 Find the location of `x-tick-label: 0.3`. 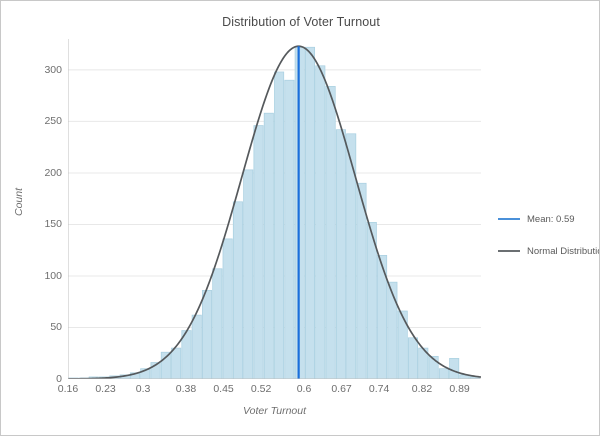

x-tick-label: 0.3 is located at coordinates (143, 389).